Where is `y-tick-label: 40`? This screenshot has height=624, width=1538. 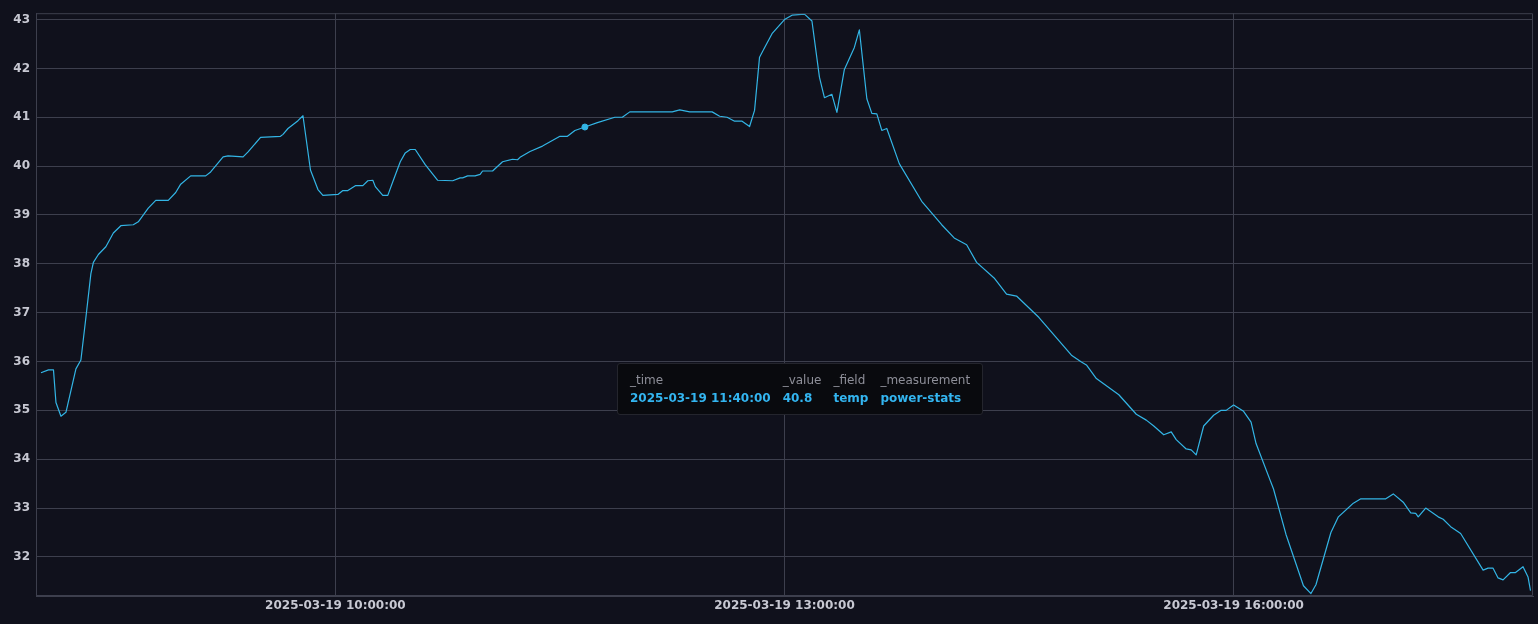 y-tick-label: 40 is located at coordinates (21, 165).